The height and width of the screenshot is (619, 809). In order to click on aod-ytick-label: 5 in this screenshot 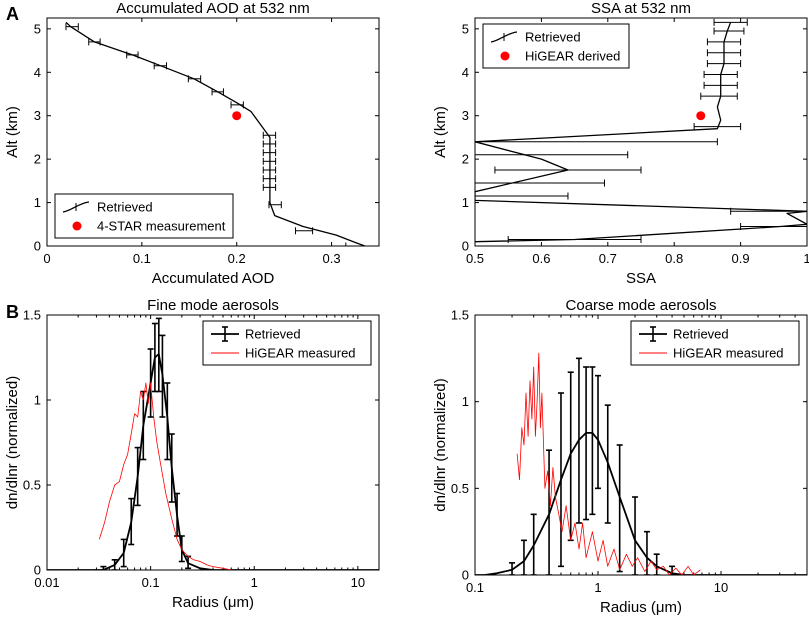, I will do `click(37, 28)`.